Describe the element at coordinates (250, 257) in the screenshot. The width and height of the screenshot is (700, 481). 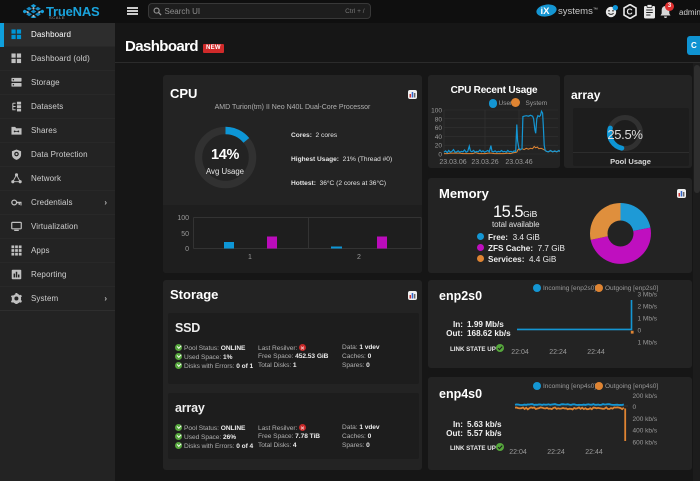
I see `svg-text: 1` at that location.